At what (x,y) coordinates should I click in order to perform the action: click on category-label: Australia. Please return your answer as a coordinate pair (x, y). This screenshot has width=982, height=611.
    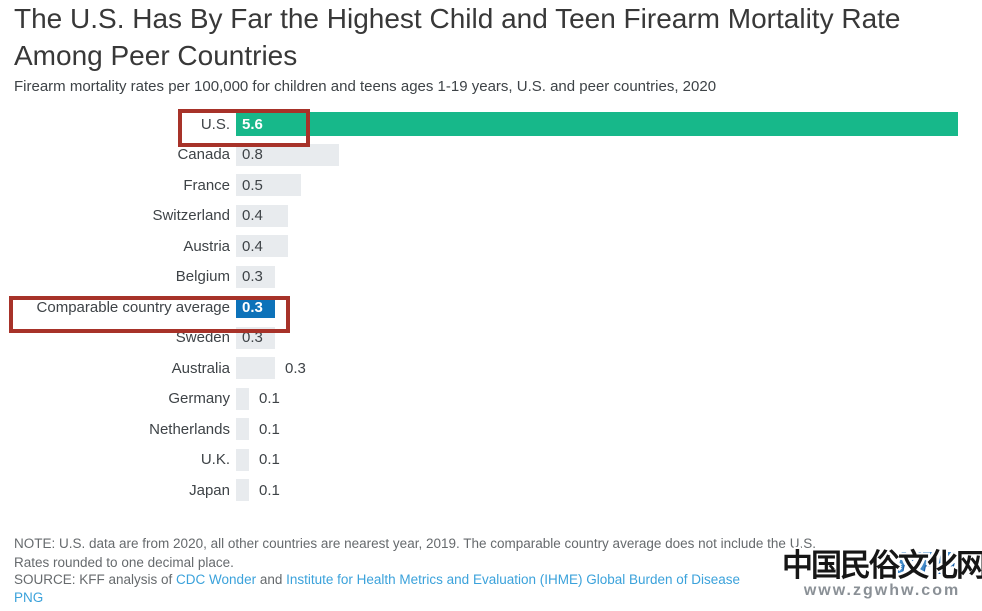
    Looking at the image, I should click on (200, 368).